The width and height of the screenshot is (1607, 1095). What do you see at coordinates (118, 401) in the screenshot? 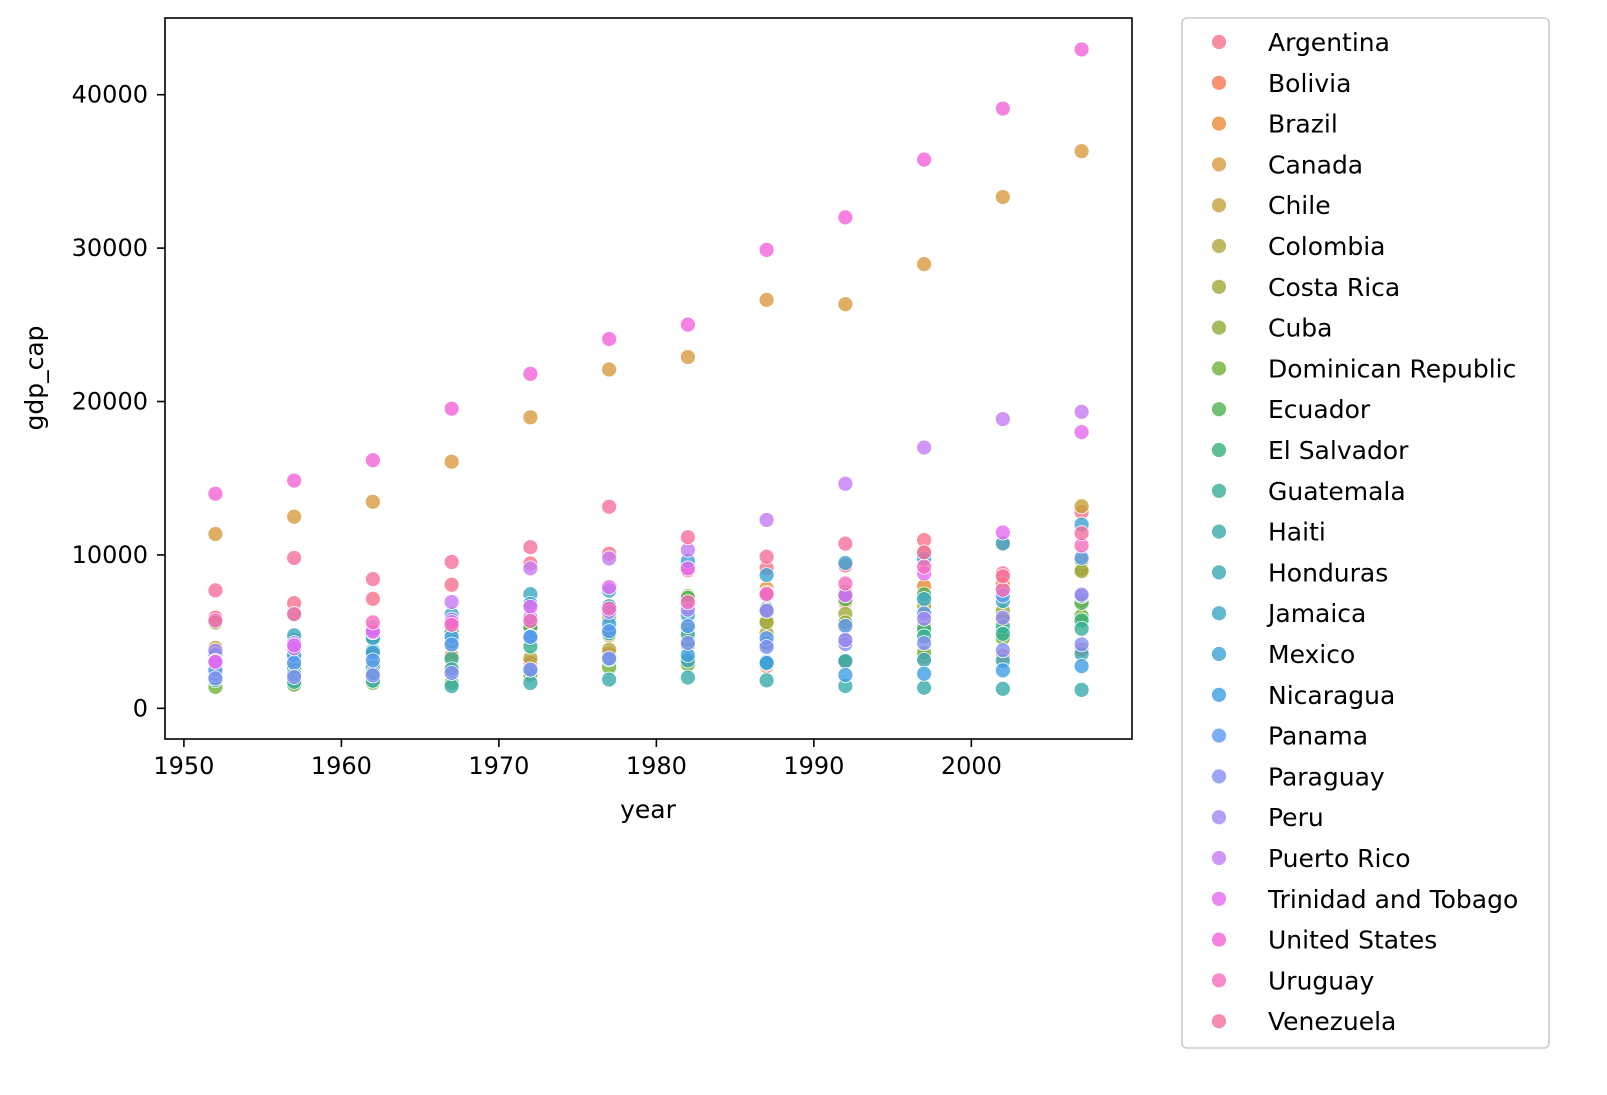
I see `y-axis: 0 10000 20000 30000 40000` at bounding box center [118, 401].